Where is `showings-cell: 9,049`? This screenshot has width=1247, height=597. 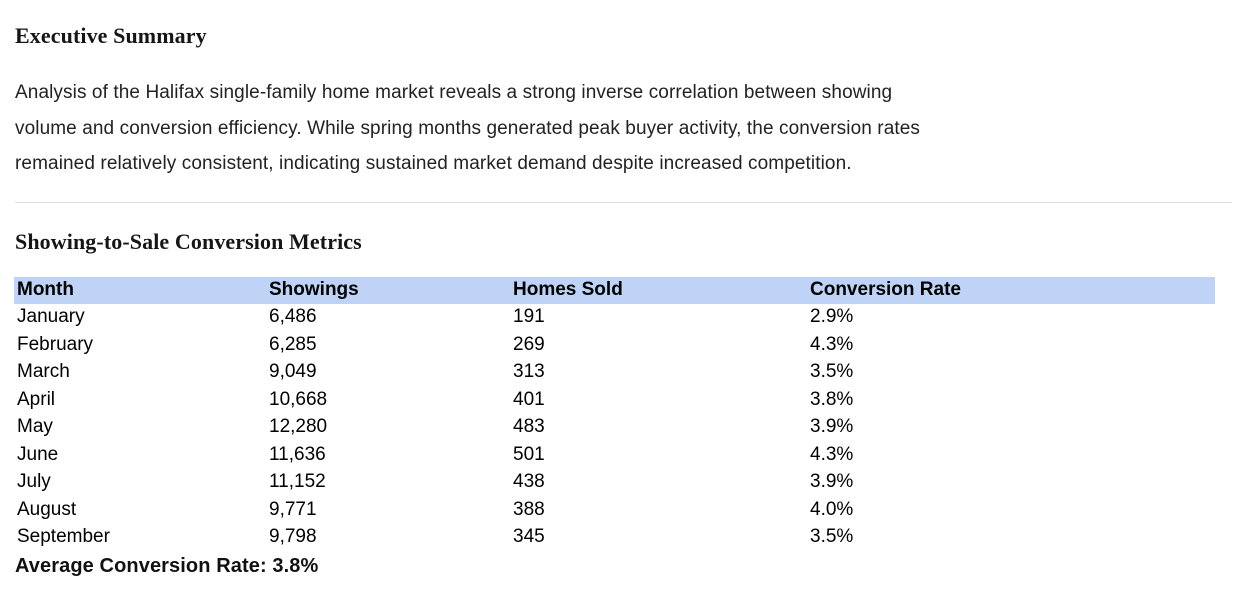 showings-cell: 9,049 is located at coordinates (293, 372).